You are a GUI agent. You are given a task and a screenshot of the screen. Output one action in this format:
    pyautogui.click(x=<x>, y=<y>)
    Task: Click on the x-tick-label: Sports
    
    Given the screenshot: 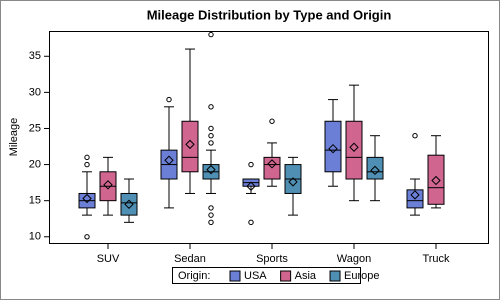 What is the action you would take?
    pyautogui.click(x=272, y=259)
    